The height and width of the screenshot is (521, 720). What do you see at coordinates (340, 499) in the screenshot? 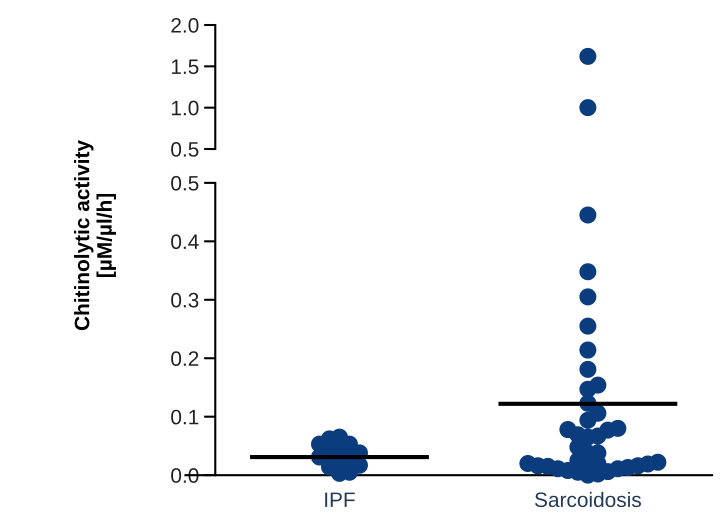
I see `x-tick-label: IPF` at bounding box center [340, 499].